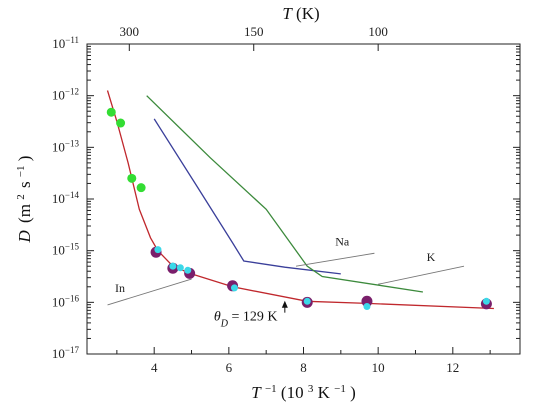  I want to click on x-tick-label: 12, so click(452, 367).